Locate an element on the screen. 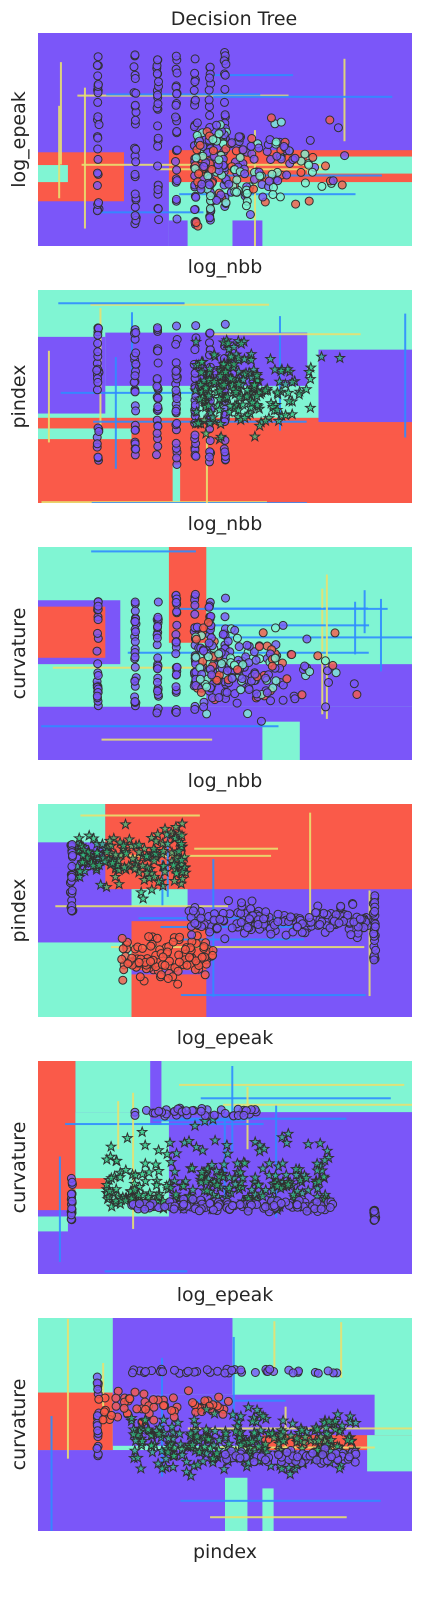 Image resolution: width=434 pixels, height=1609 pixels. decision-region is located at coordinates (53, 174).